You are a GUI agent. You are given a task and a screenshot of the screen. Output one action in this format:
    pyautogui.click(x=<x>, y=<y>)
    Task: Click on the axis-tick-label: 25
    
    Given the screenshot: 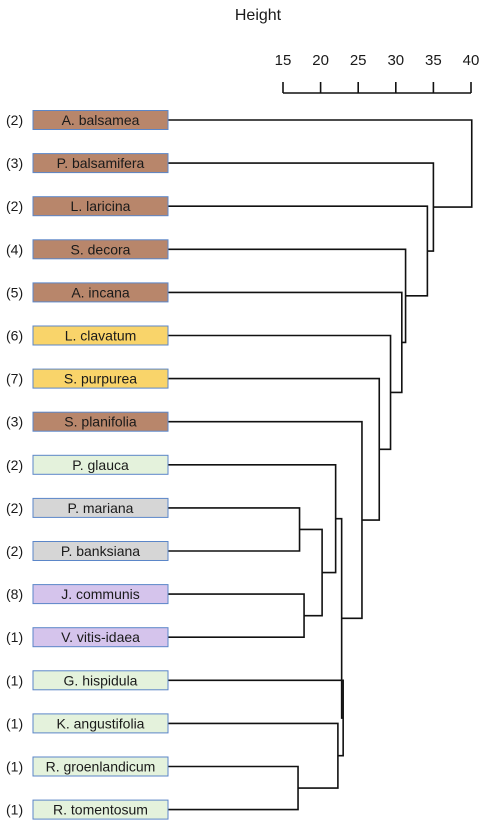 What is the action you would take?
    pyautogui.click(x=358, y=60)
    